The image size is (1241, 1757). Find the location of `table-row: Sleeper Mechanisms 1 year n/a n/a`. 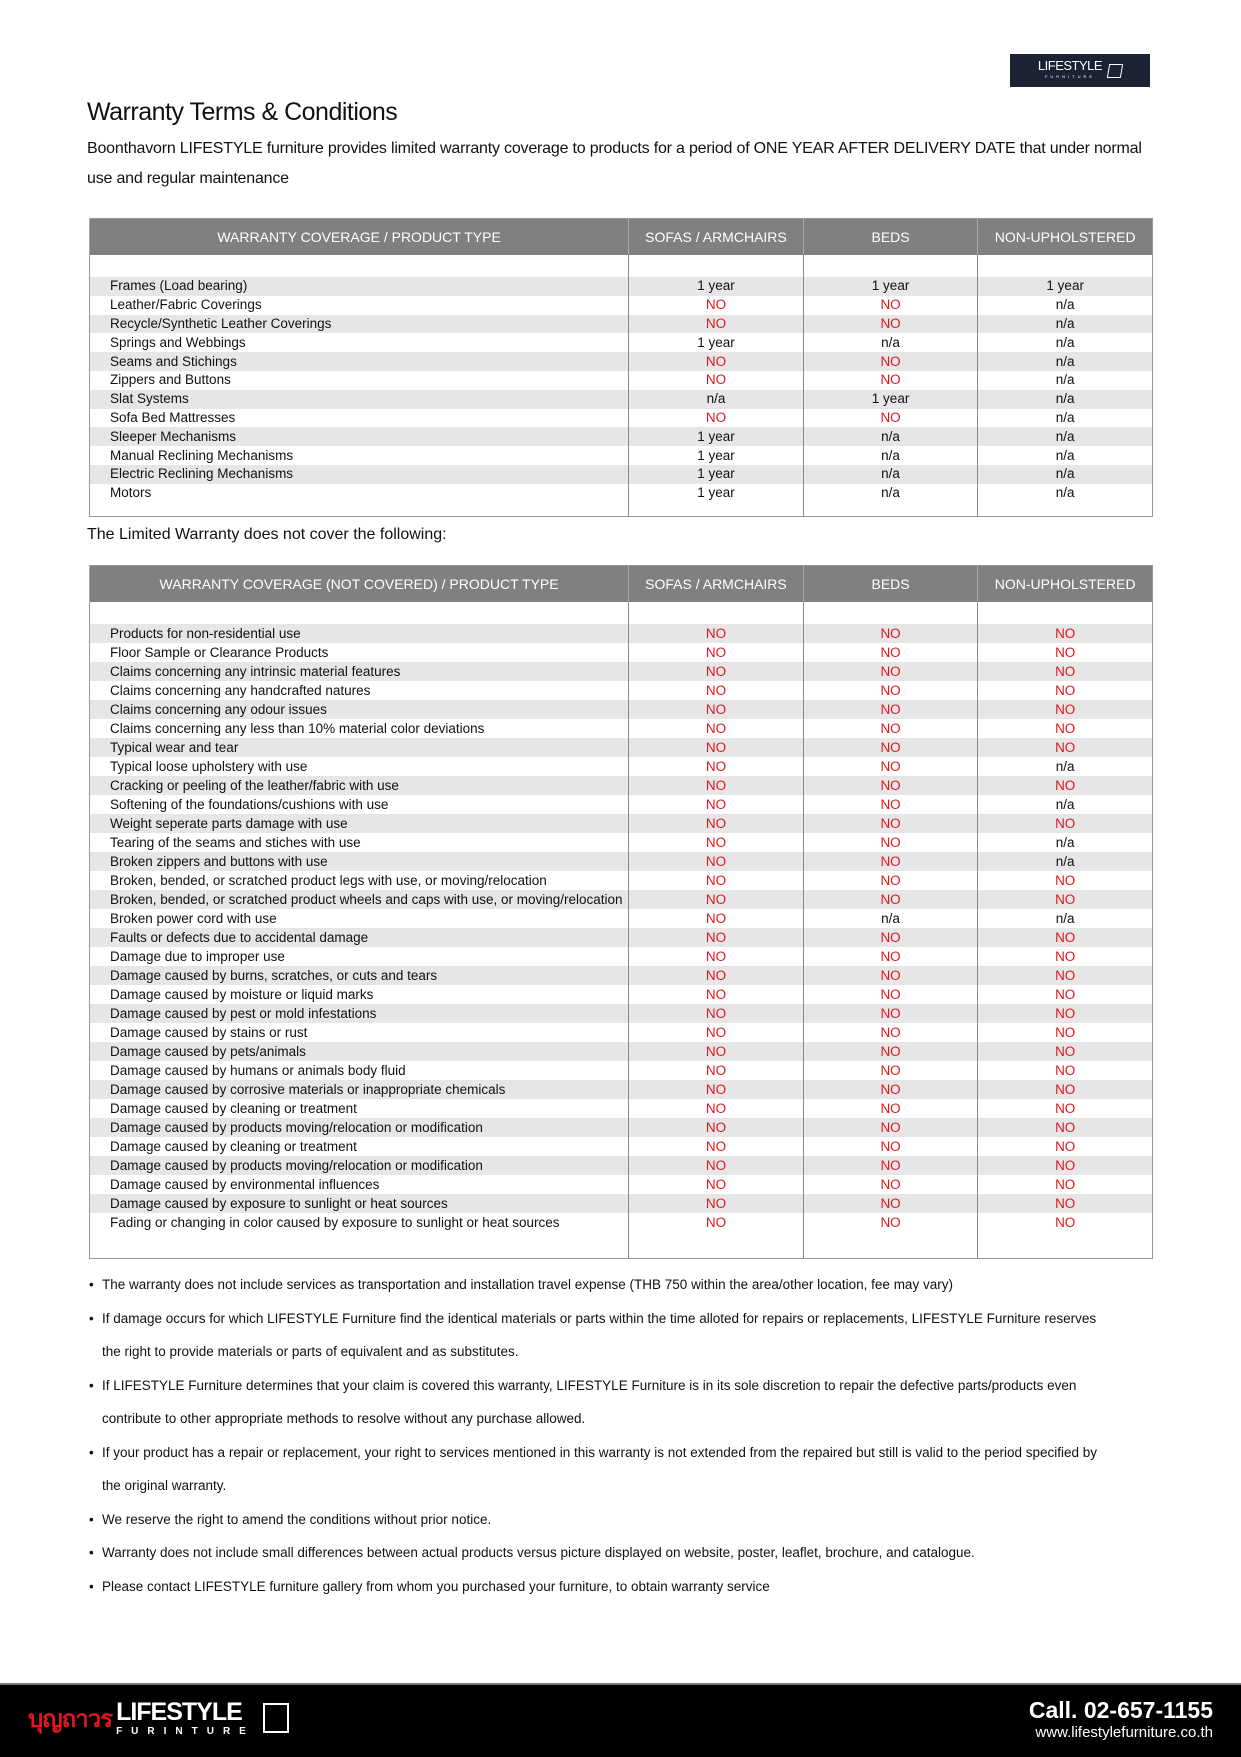

table-row: Sleeper Mechanisms 1 year n/a n/a is located at coordinates (621, 437).